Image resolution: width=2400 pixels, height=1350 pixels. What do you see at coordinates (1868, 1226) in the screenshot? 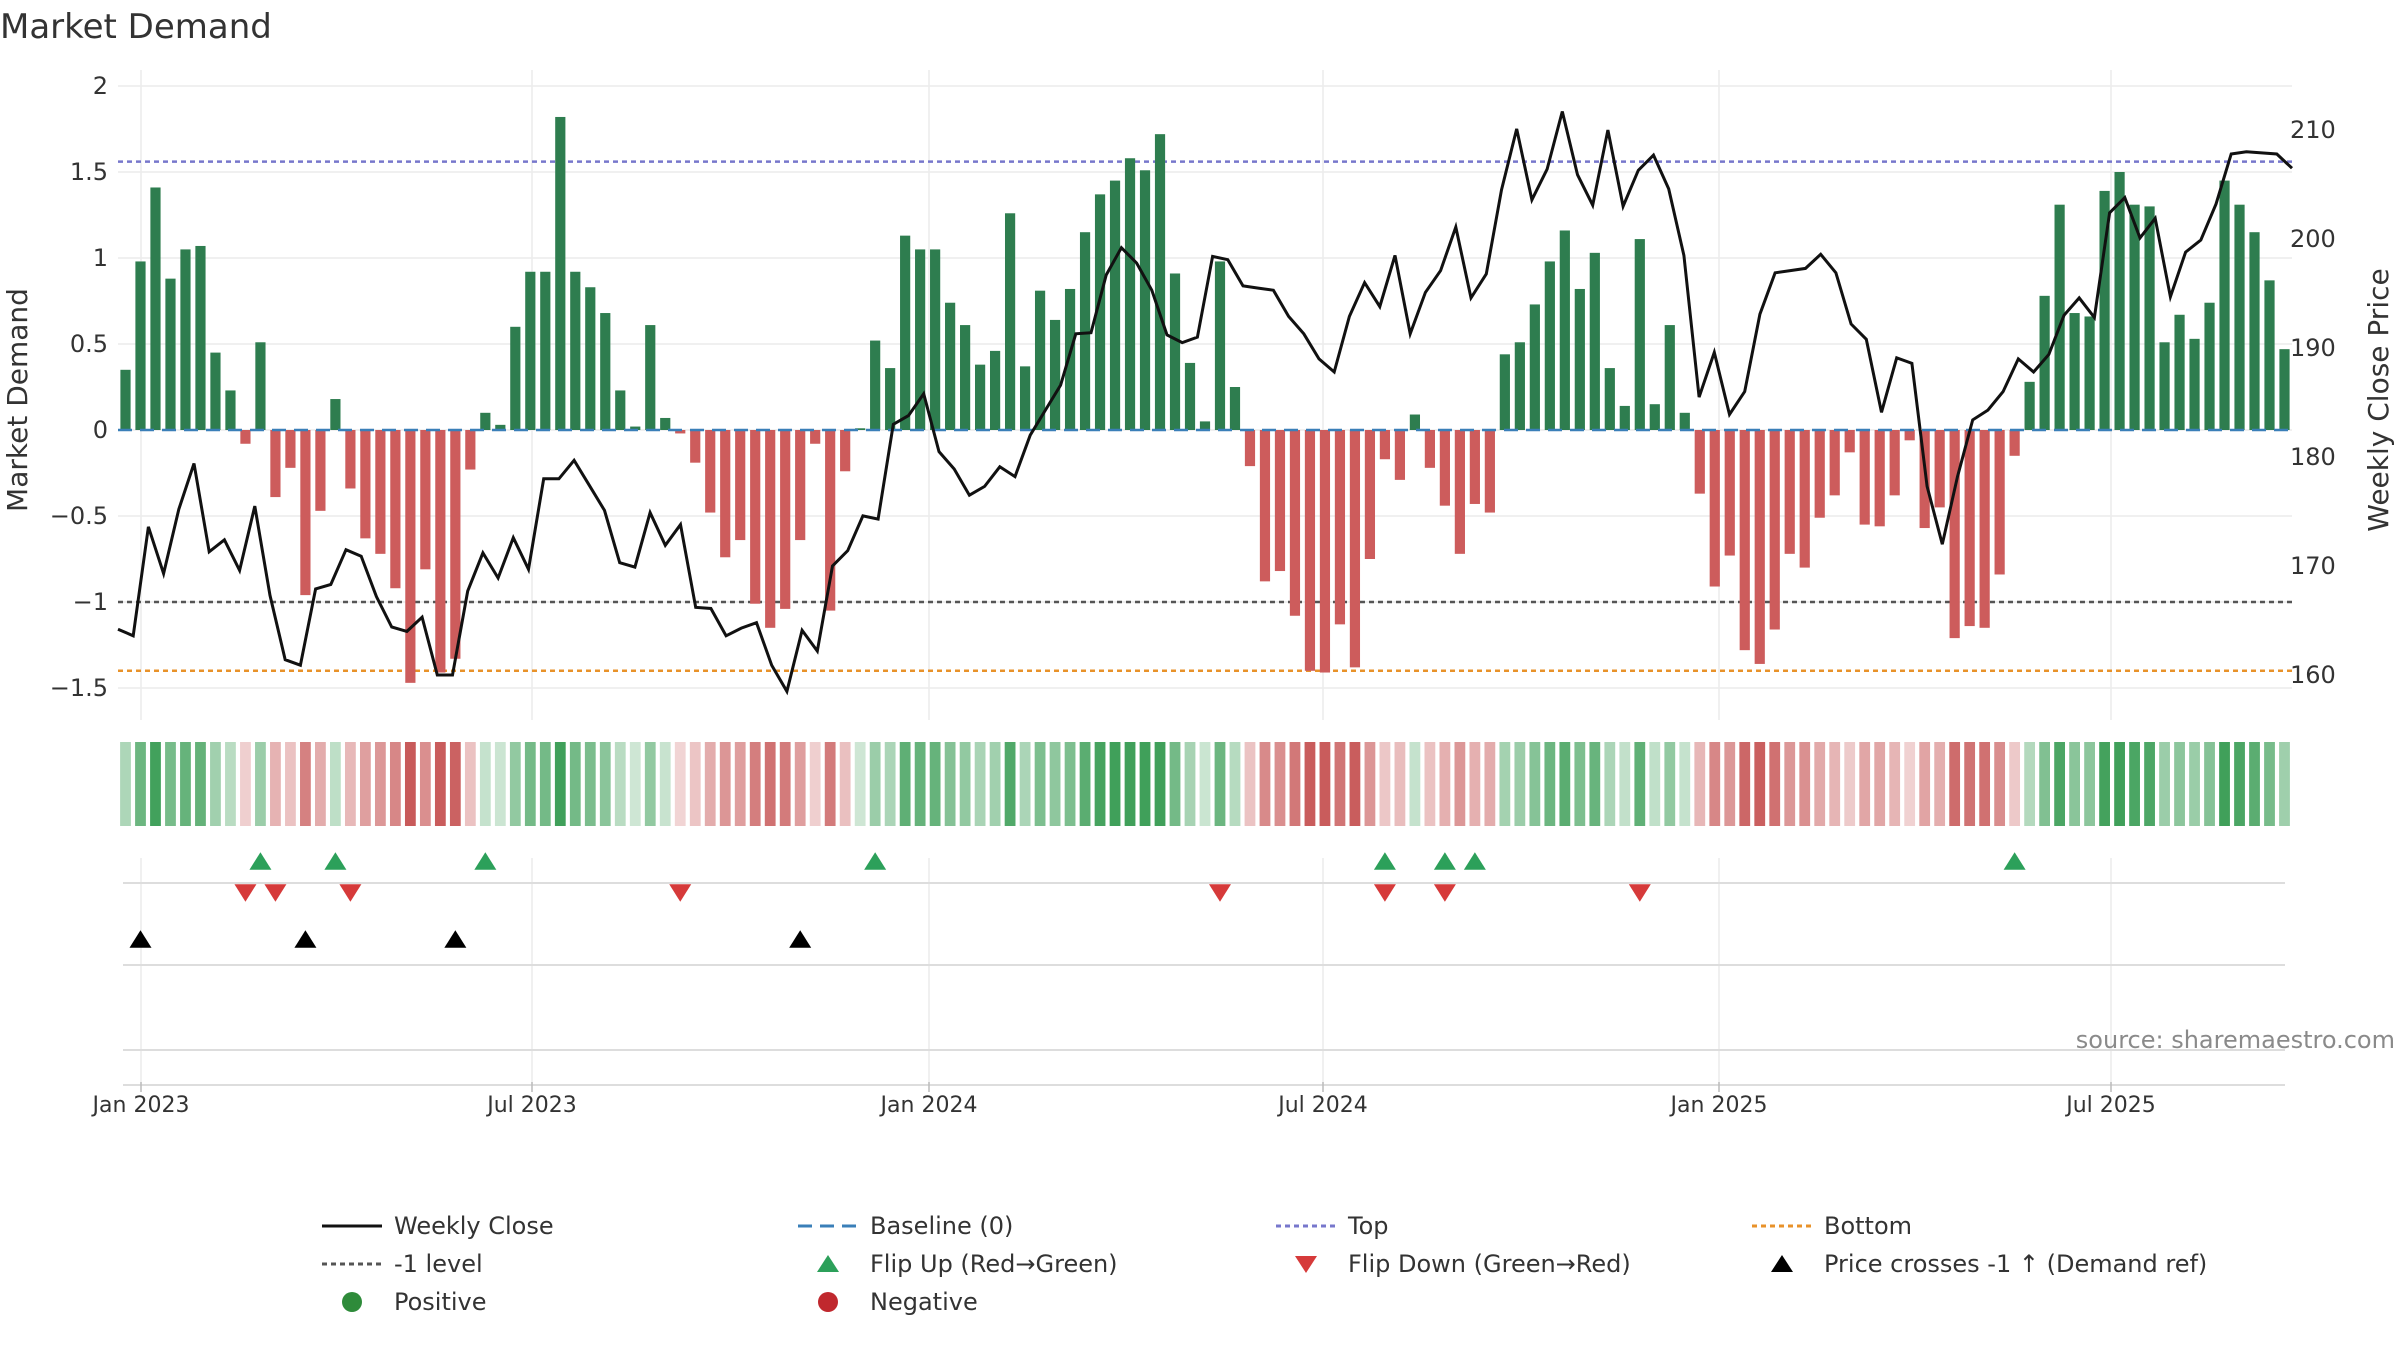
I see `legend-label: Bottom` at bounding box center [1868, 1226].